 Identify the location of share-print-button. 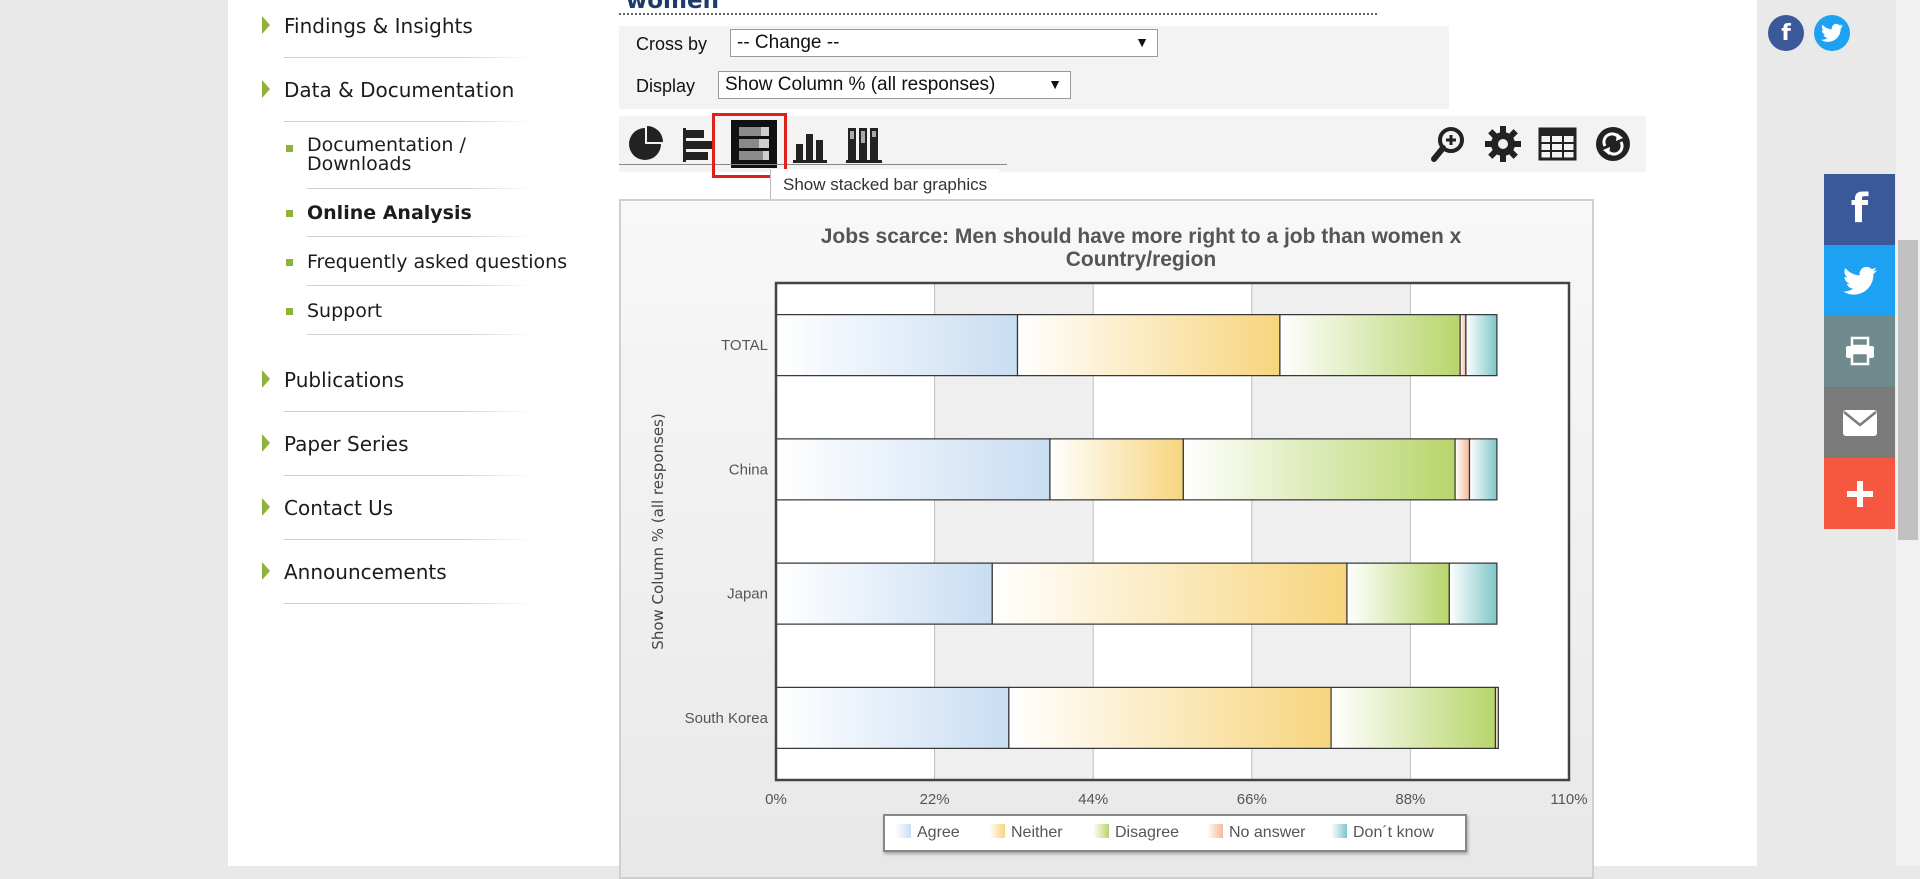
(1859, 351).